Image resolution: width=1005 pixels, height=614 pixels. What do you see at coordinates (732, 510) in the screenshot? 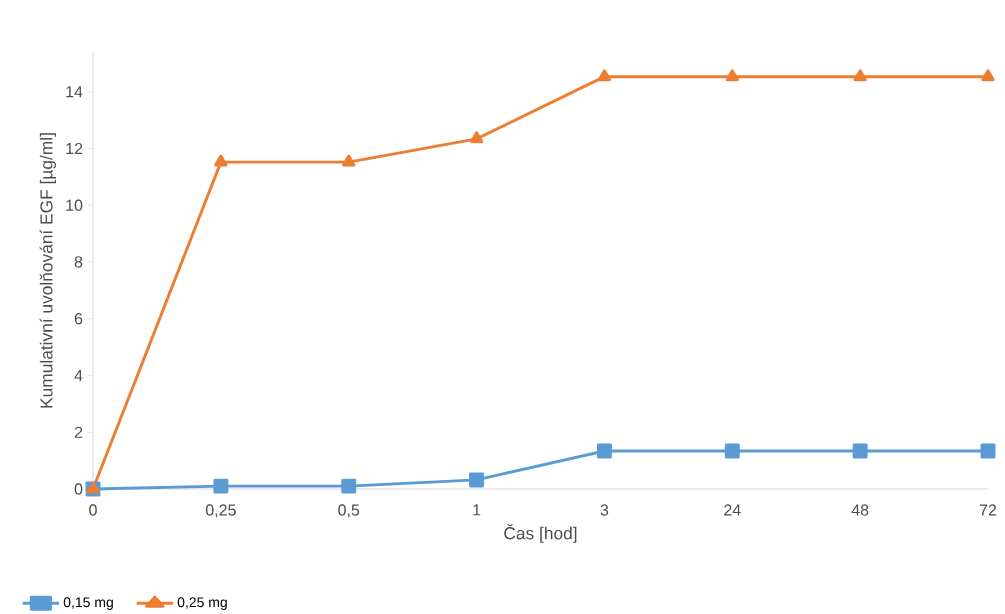
I see `x-tick-label: 24` at bounding box center [732, 510].